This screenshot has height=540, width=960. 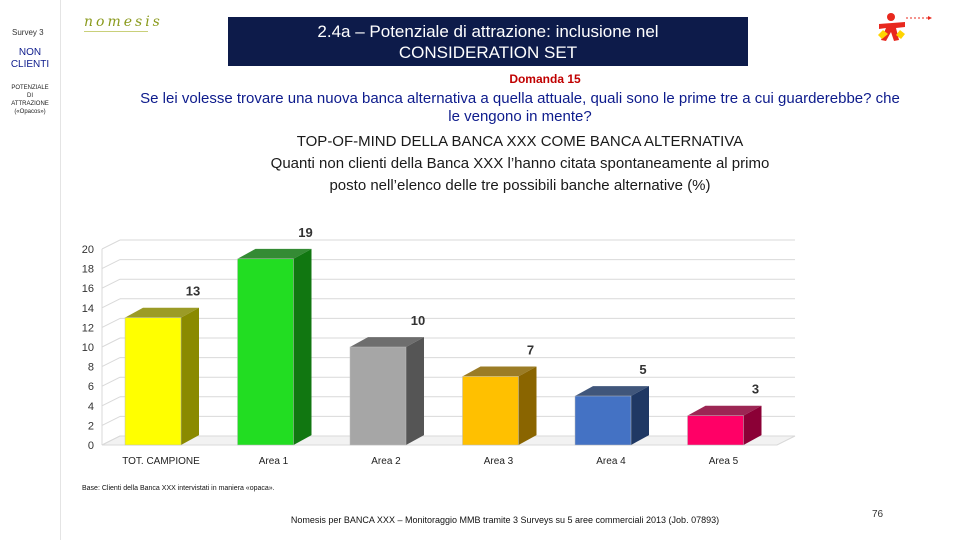 What do you see at coordinates (30, 88) in the screenshot?
I see `section-line-1: POTENZIALE` at bounding box center [30, 88].